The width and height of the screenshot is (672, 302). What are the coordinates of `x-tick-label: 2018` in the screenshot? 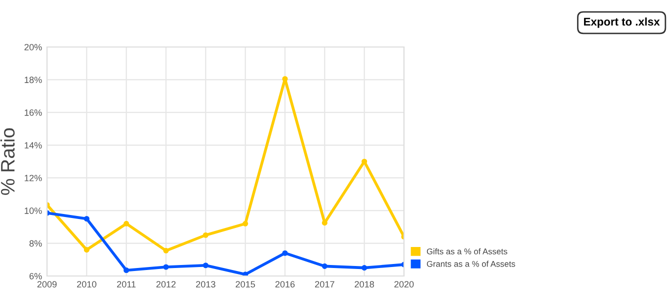 It's located at (364, 284).